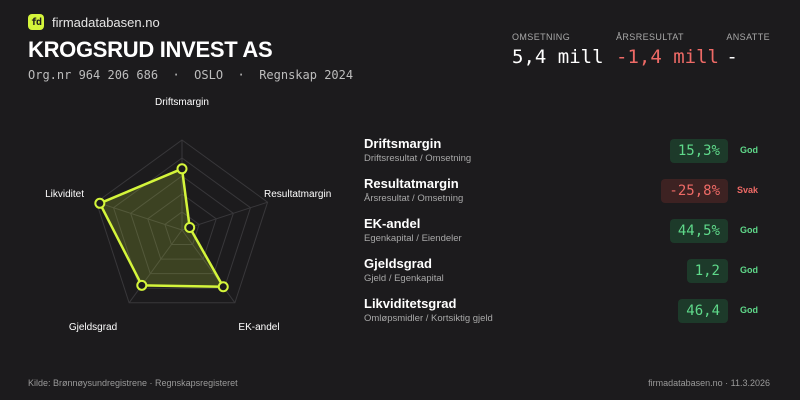 This screenshot has width=800, height=400. What do you see at coordinates (558, 57) in the screenshot?
I see `kpi-value: 5,4 mill` at bounding box center [558, 57].